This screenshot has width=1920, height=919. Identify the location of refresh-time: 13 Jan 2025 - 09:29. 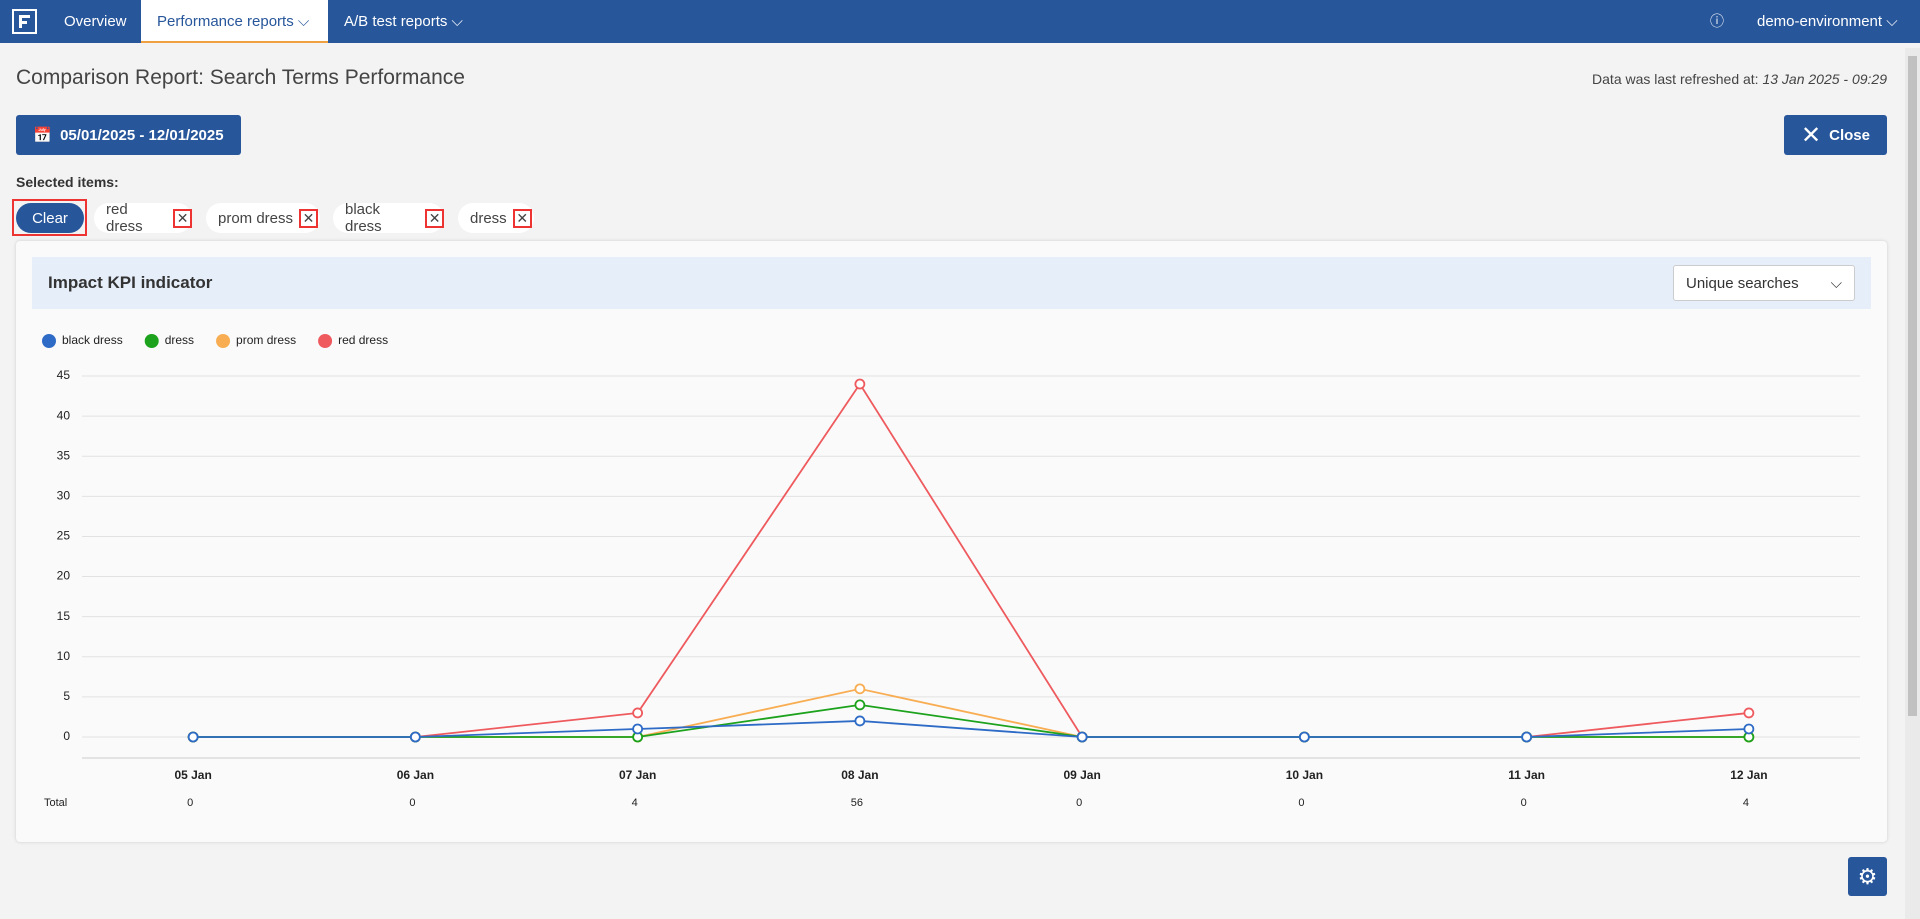
(1824, 79).